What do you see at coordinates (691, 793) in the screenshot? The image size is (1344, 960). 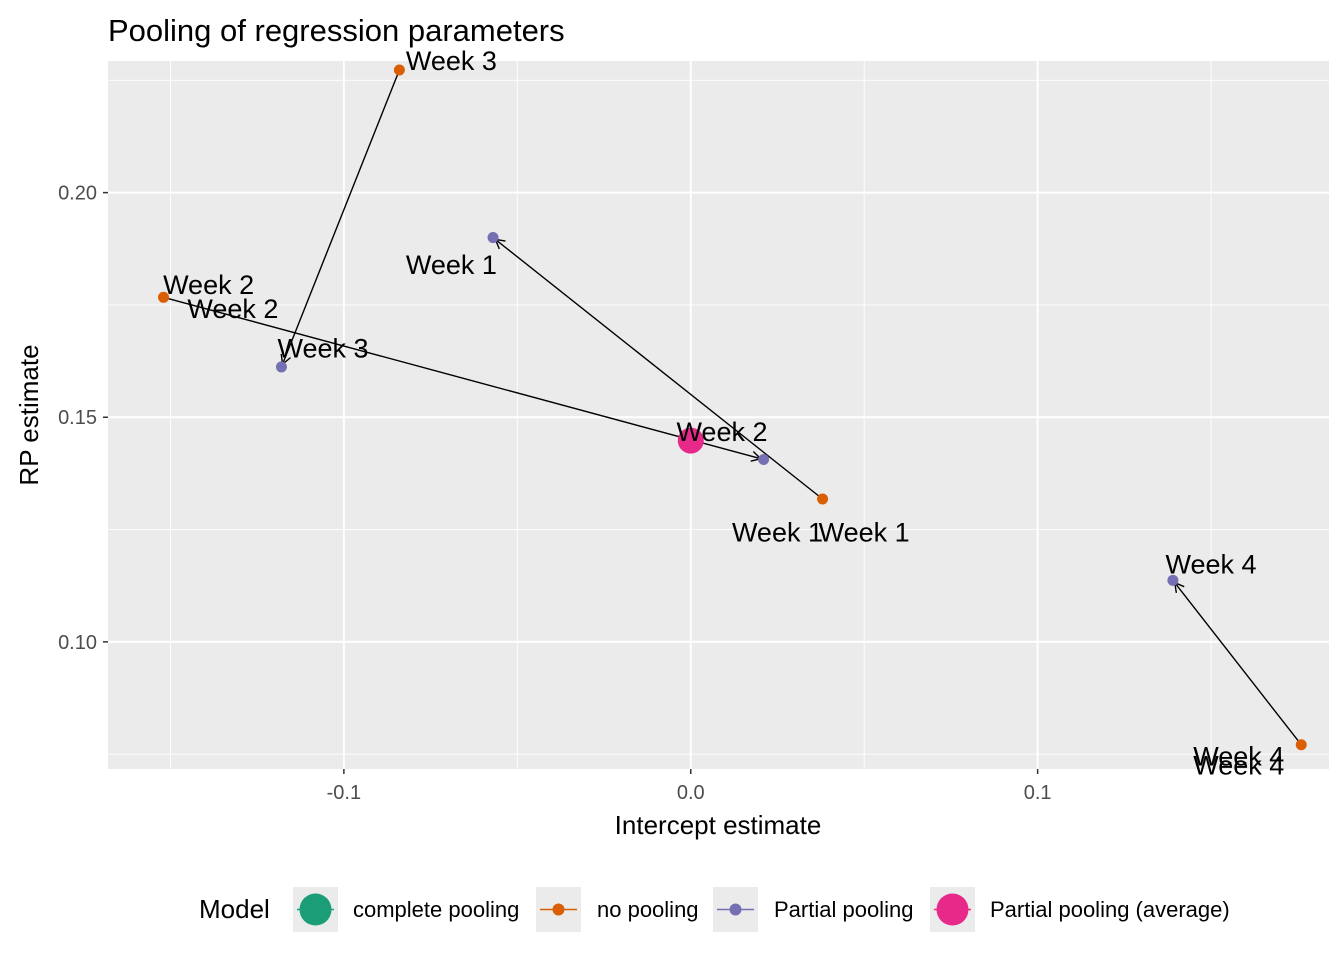 I see `x-tick-label: 0.0` at bounding box center [691, 793].